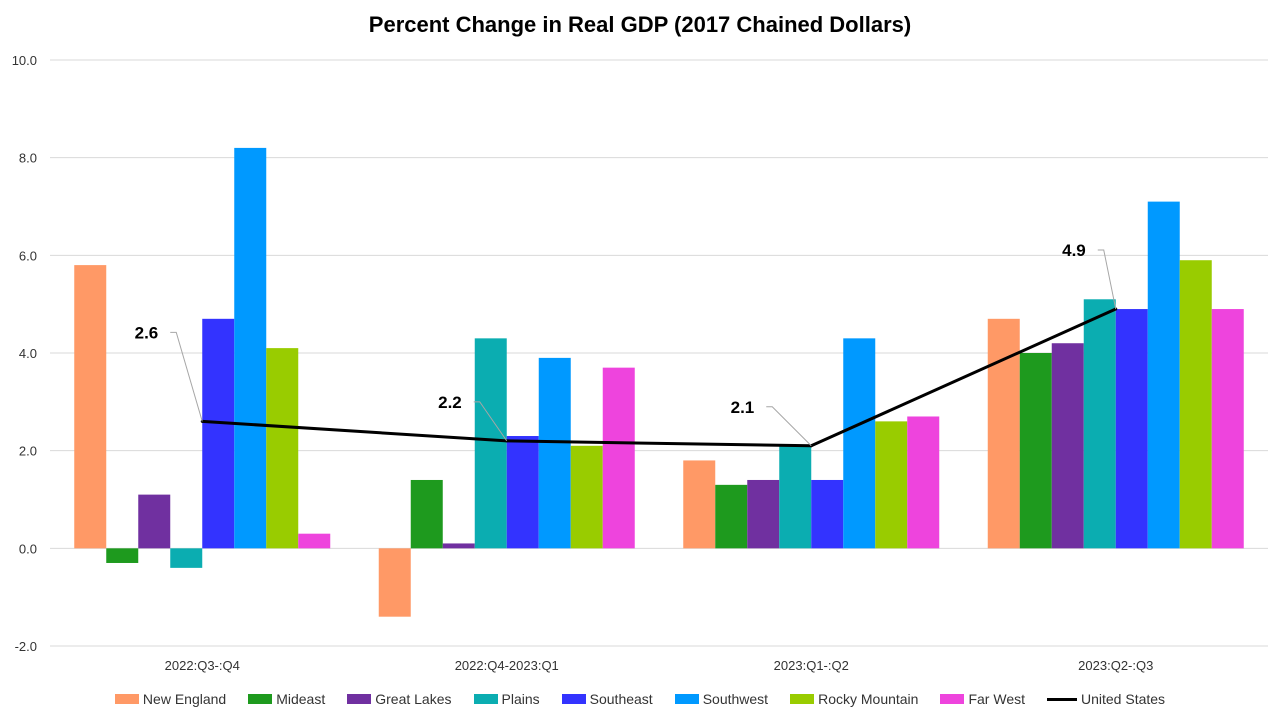 This screenshot has width=1280, height=720. What do you see at coordinates (621, 699) in the screenshot?
I see `legend-label: Southeast` at bounding box center [621, 699].